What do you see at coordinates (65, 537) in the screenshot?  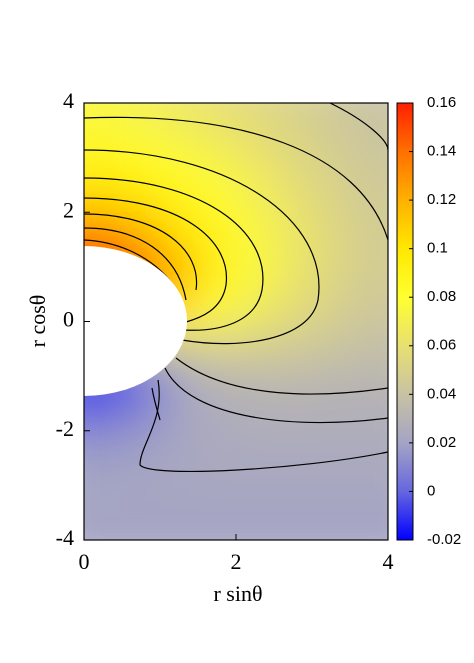 I see `y-tick-label: -4` at bounding box center [65, 537].